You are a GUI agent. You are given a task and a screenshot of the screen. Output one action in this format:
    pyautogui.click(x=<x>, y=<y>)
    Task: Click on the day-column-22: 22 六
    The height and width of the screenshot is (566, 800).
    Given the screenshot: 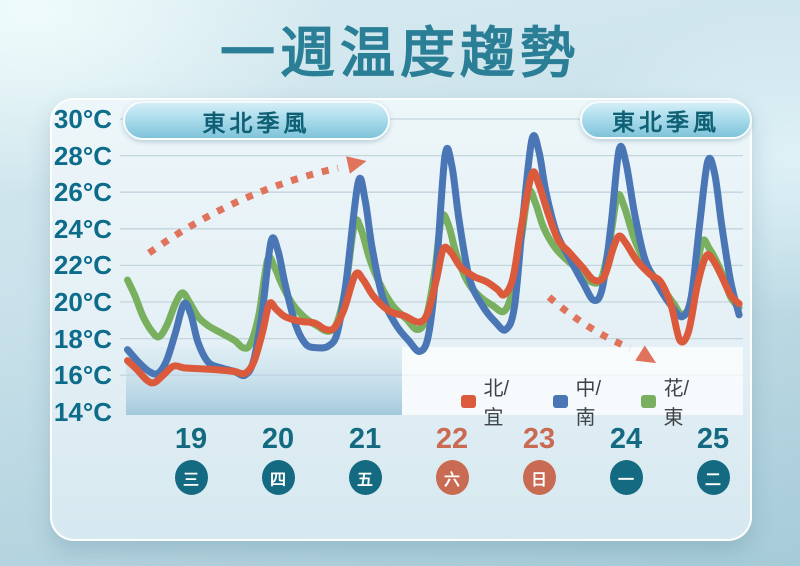 What is the action you would take?
    pyautogui.click(x=452, y=459)
    